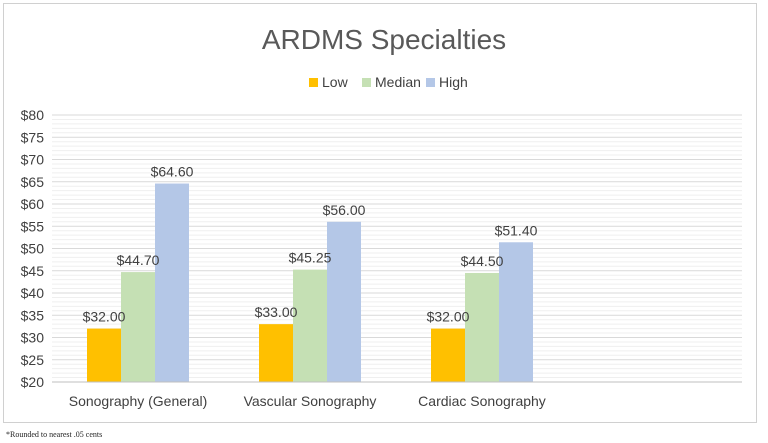 This screenshot has width=768, height=443. What do you see at coordinates (344, 210) in the screenshot?
I see `data-label: $56.00` at bounding box center [344, 210].